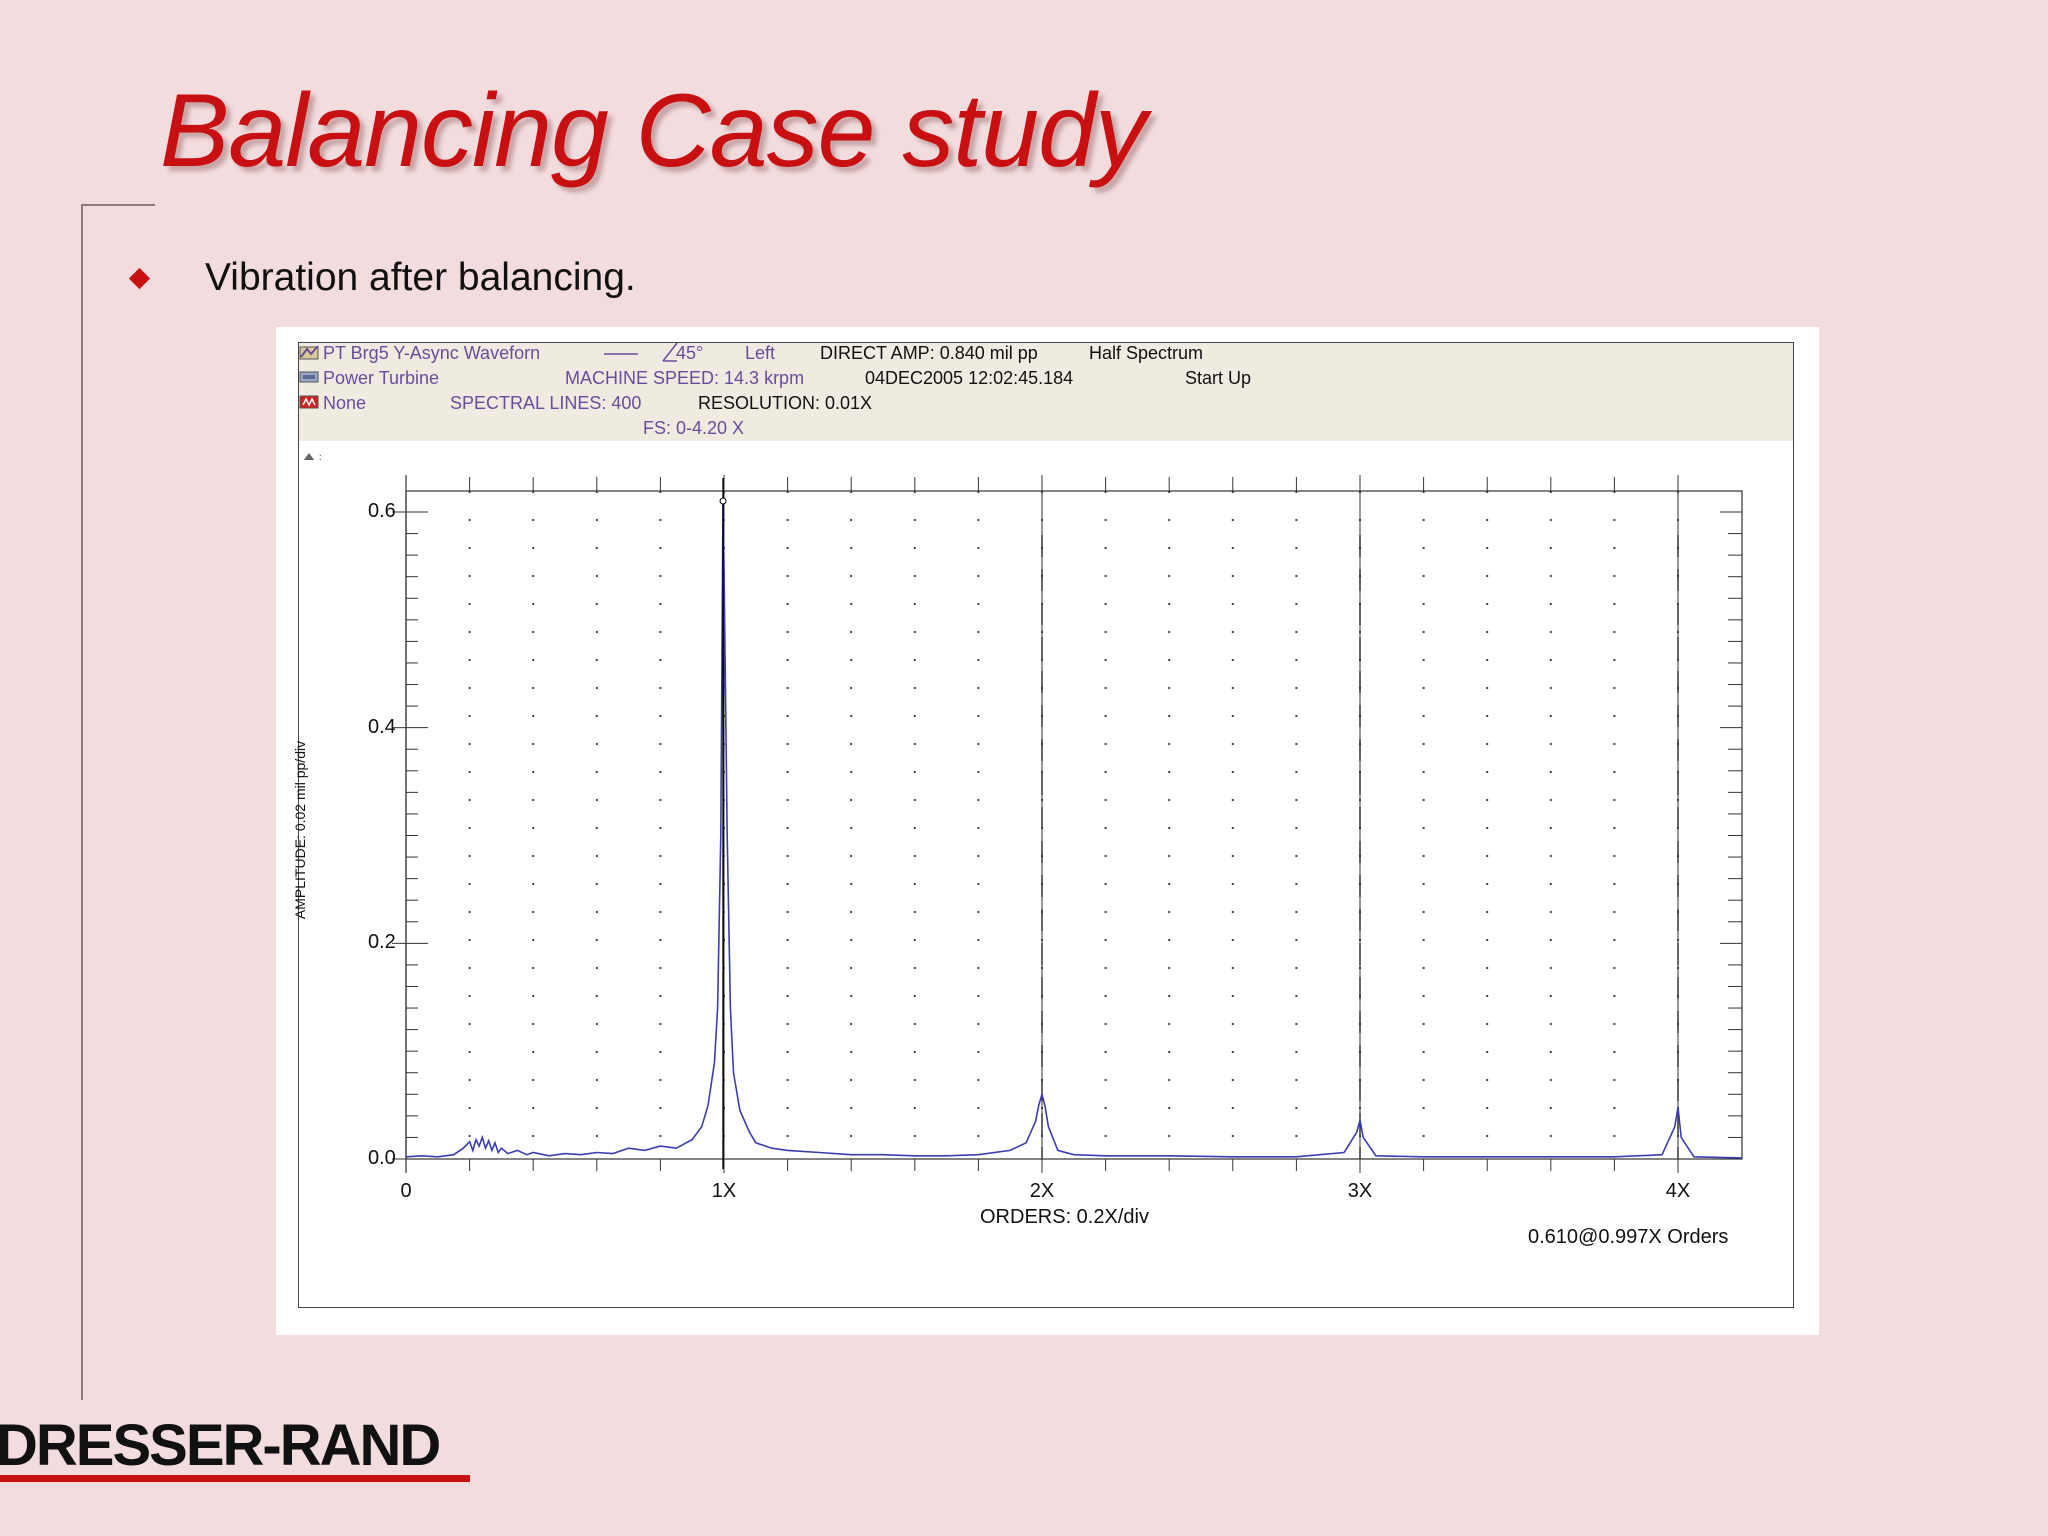 The width and height of the screenshot is (2048, 1536). Describe the element at coordinates (1146, 353) in the screenshot. I see `spectrum-type: Half Spectrum` at that location.